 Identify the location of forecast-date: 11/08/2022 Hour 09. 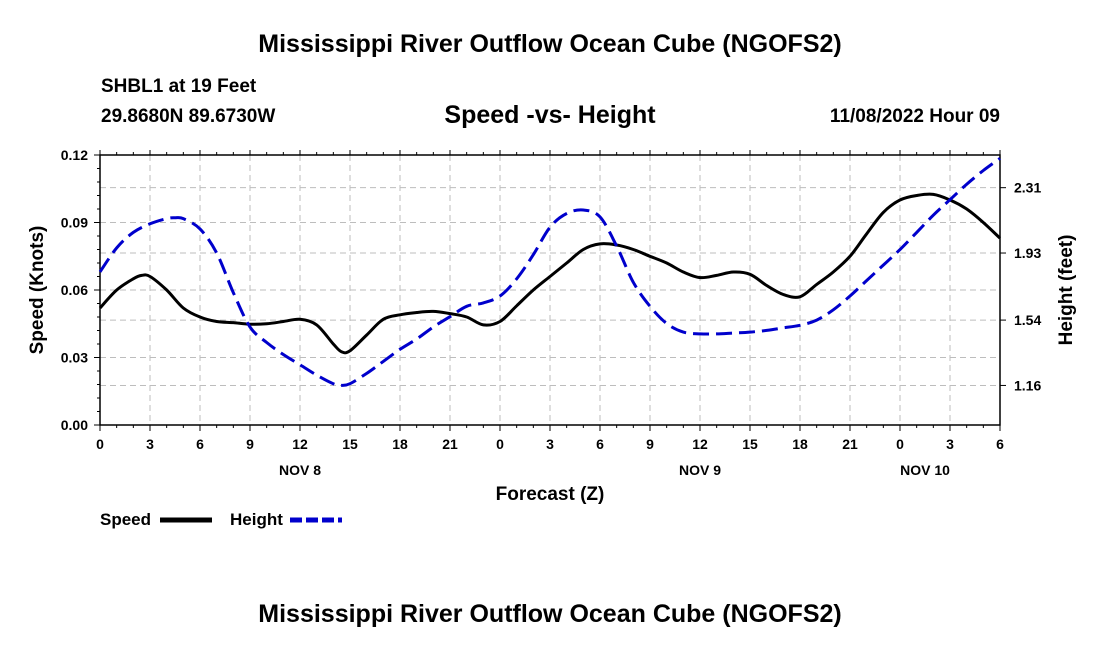
(914, 116).